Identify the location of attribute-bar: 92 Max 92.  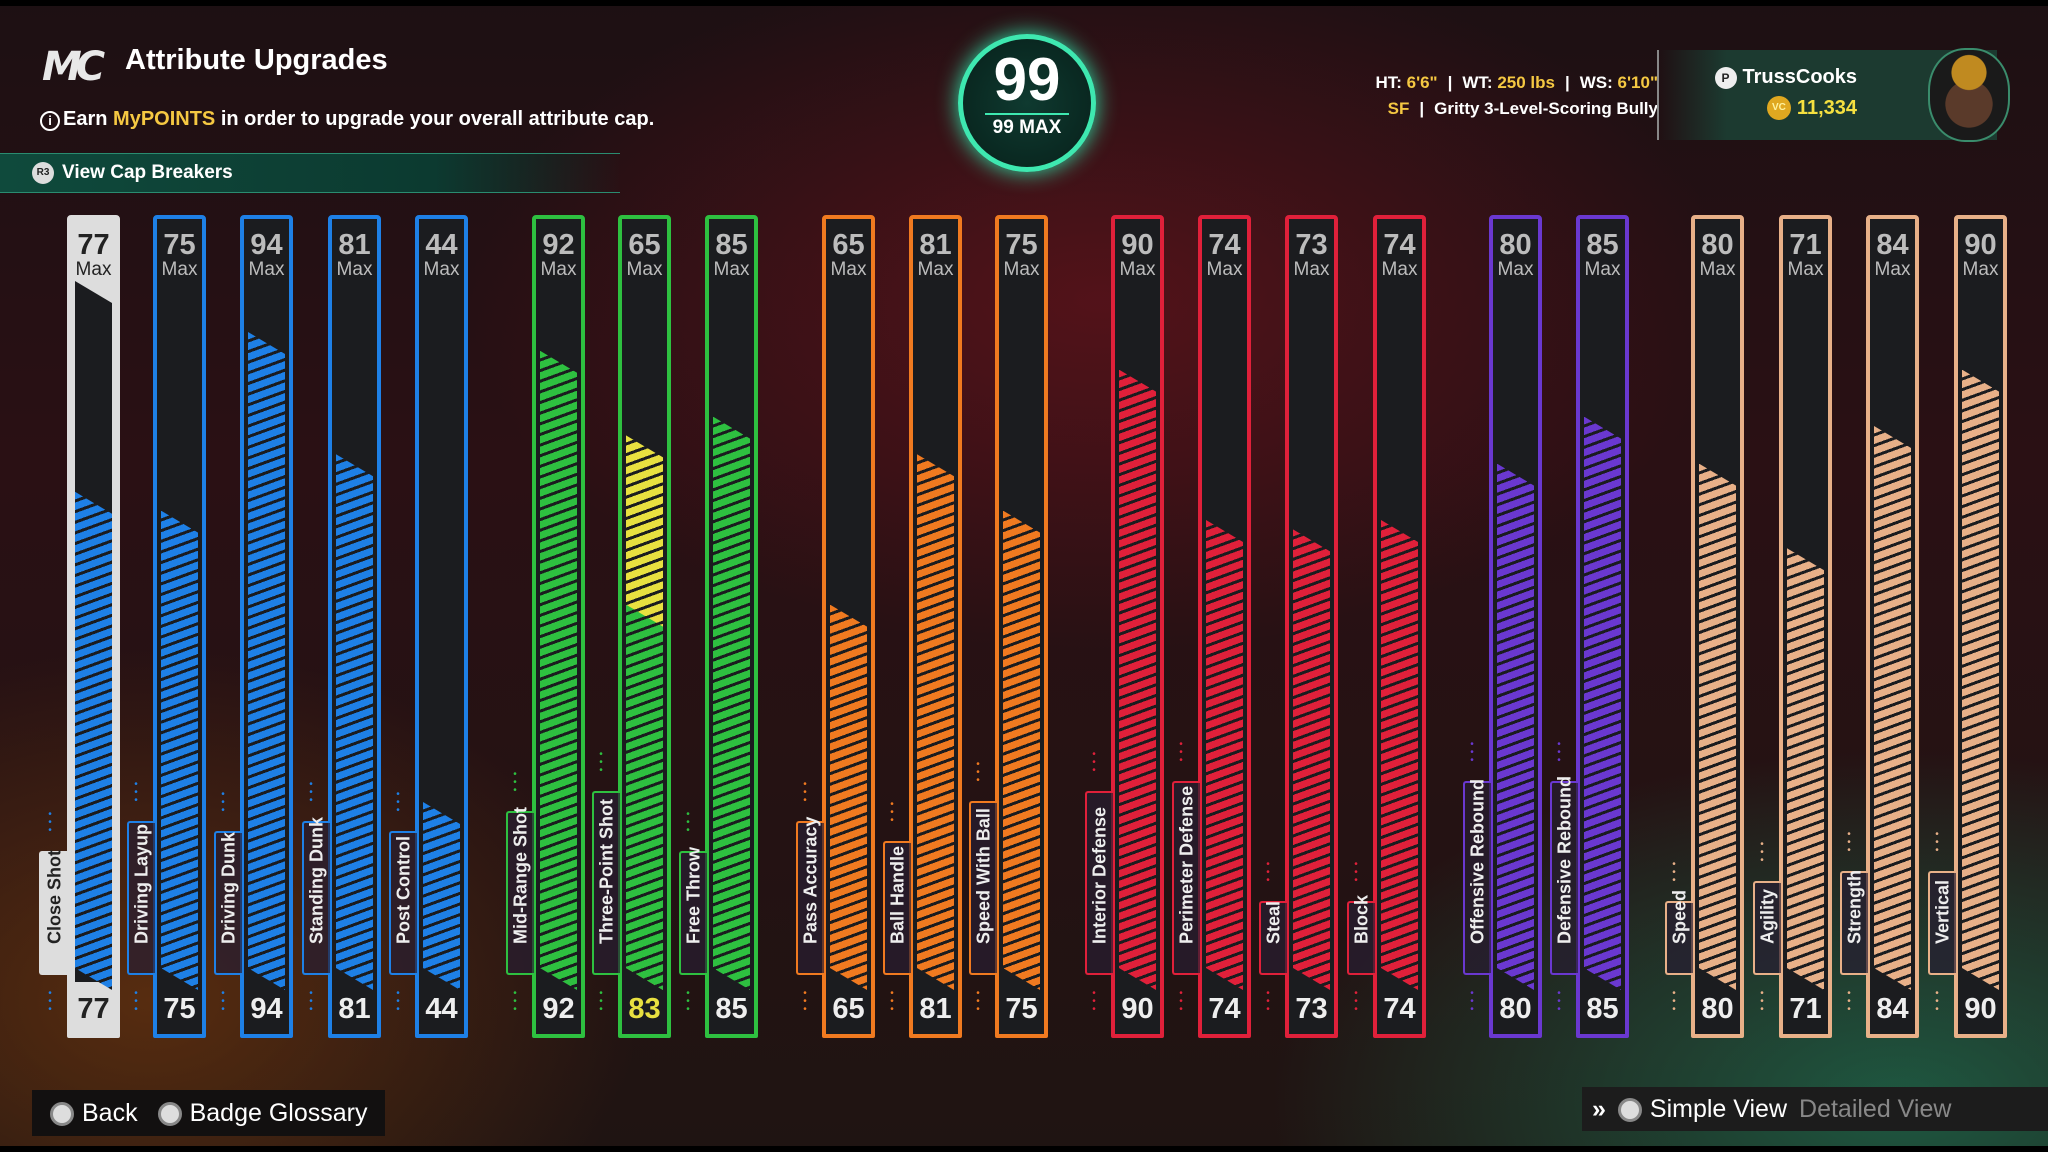
(558, 626).